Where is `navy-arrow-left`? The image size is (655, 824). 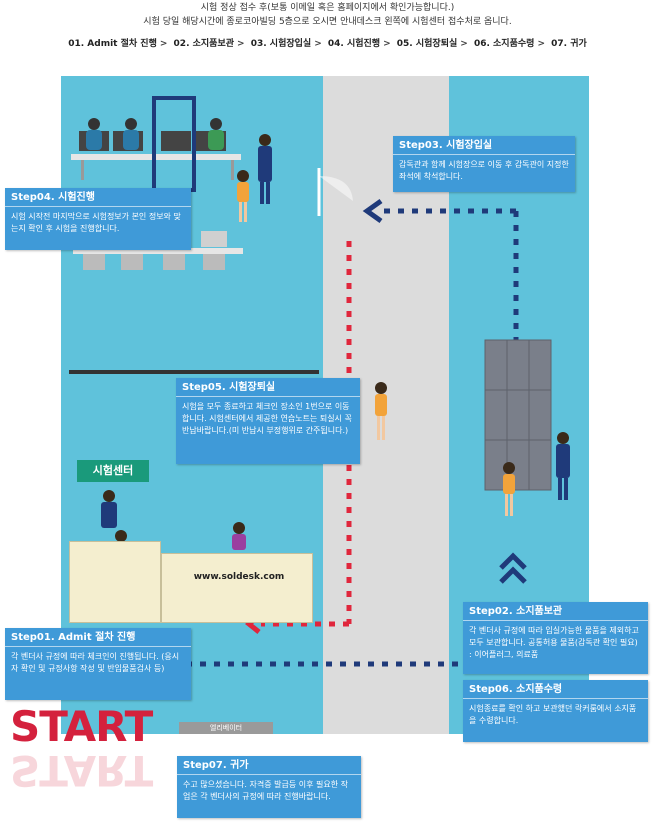
navy-arrow-left is located at coordinates (372, 211).